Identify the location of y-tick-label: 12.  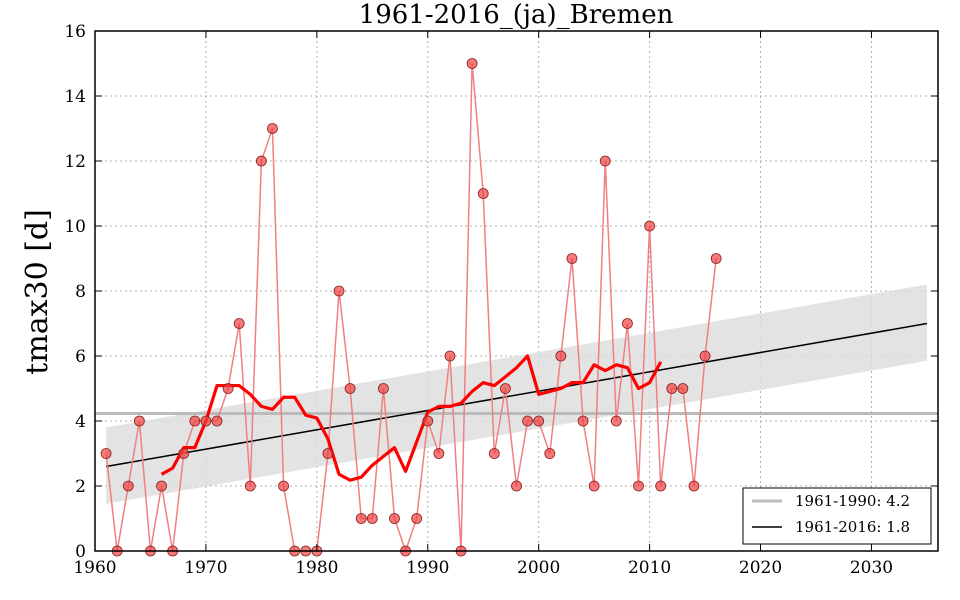
(75, 162).